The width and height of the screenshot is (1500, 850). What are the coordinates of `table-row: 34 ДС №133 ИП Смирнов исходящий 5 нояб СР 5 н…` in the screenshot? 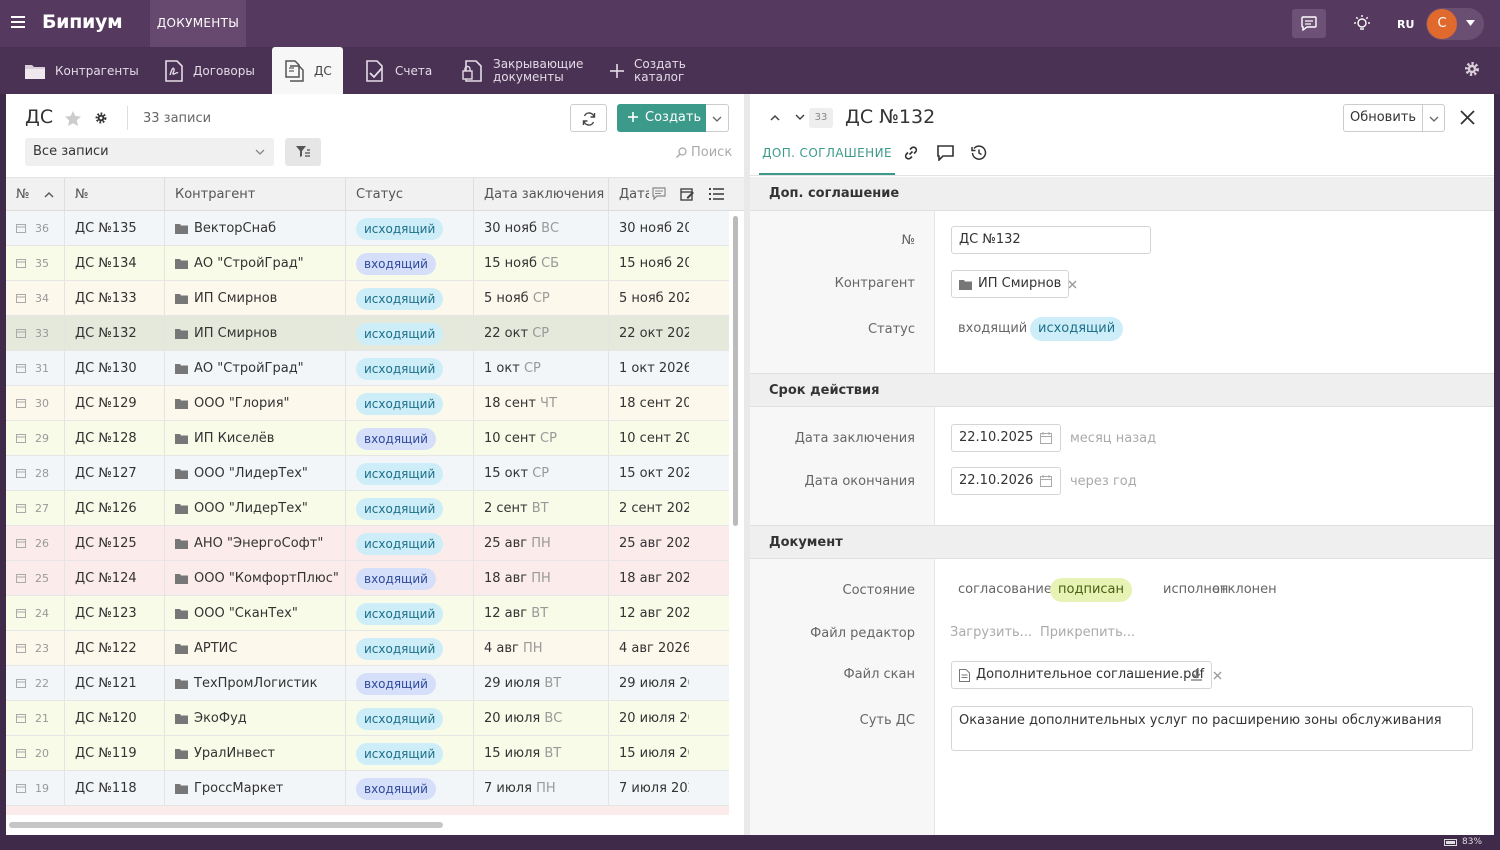 It's located at (367, 298).